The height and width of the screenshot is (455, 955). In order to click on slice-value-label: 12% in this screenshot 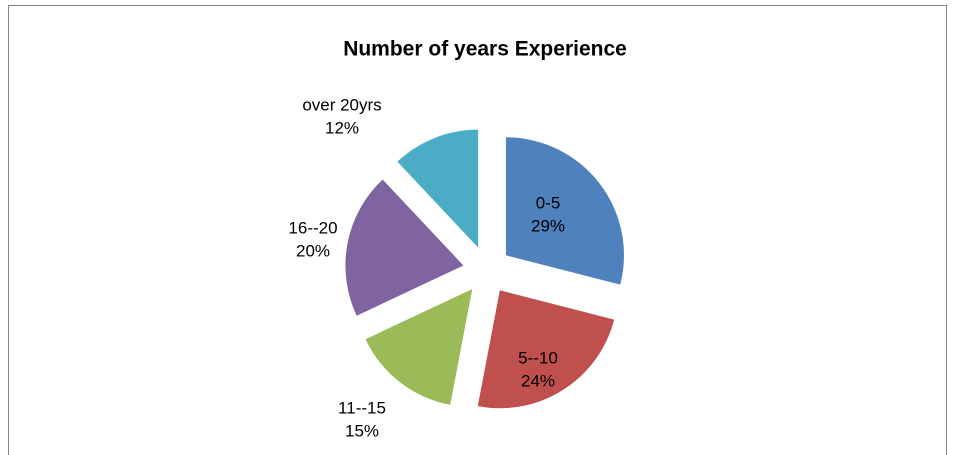, I will do `click(342, 127)`.